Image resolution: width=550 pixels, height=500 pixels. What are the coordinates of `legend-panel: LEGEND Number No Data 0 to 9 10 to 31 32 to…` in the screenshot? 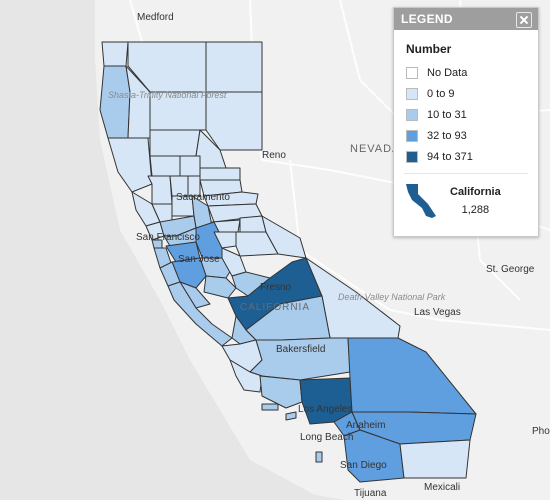 It's located at (466, 122).